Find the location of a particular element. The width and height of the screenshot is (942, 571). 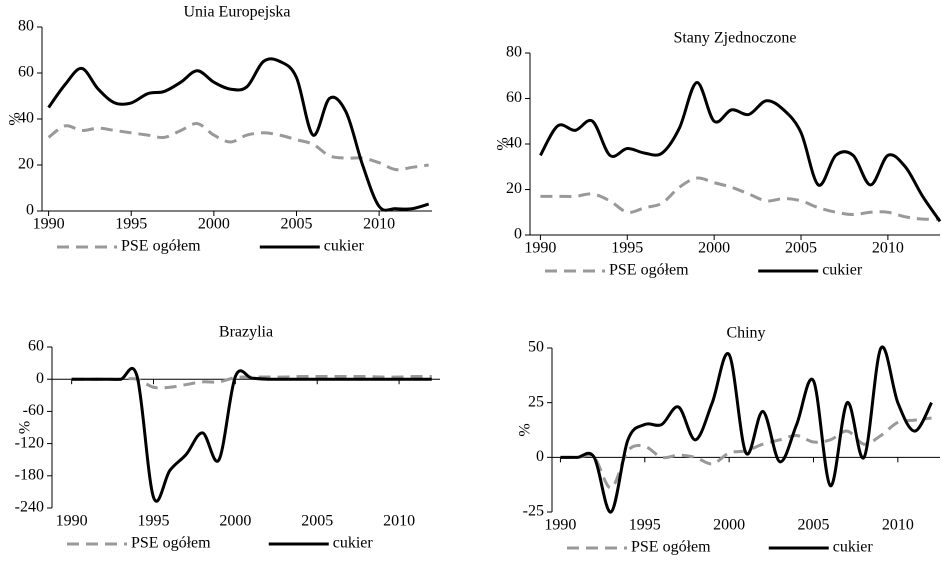

y-tick-label: -180 is located at coordinates (29, 474).